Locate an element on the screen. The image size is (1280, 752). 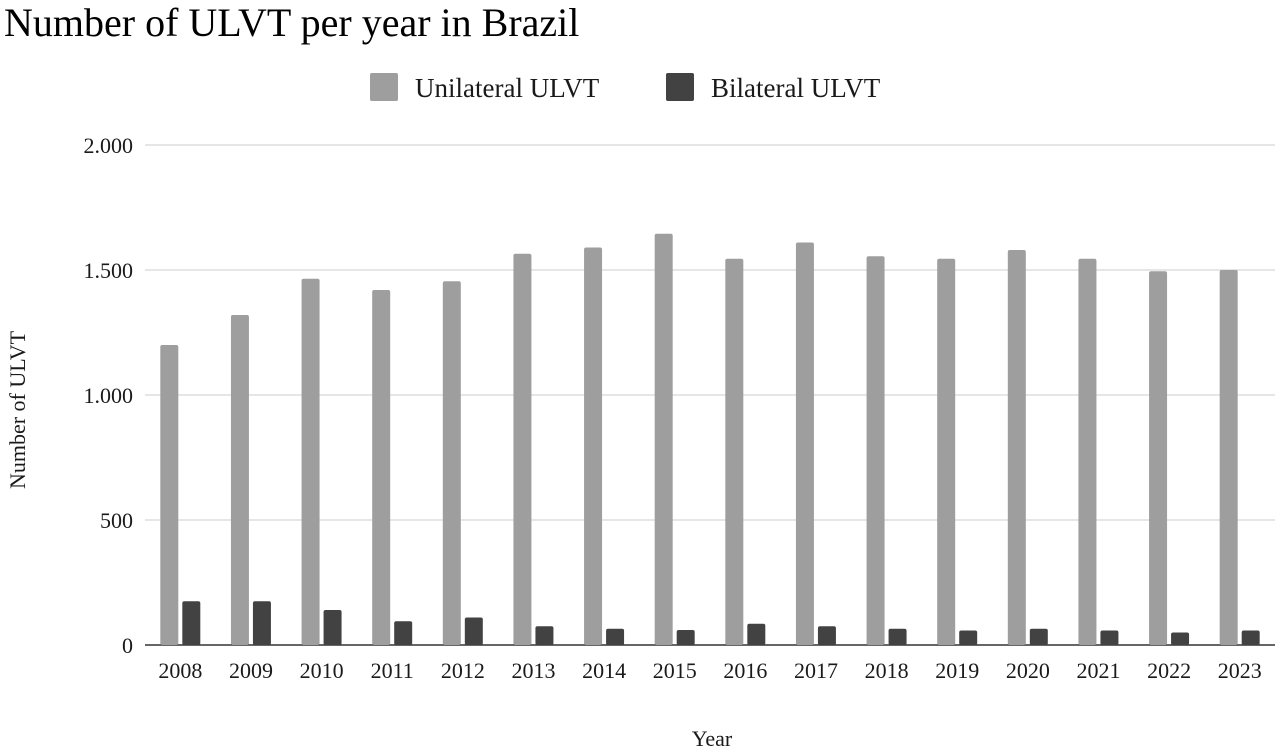
y-axis-ticks: 0 500 1.000 1.500 2.000 is located at coordinates (109, 395).